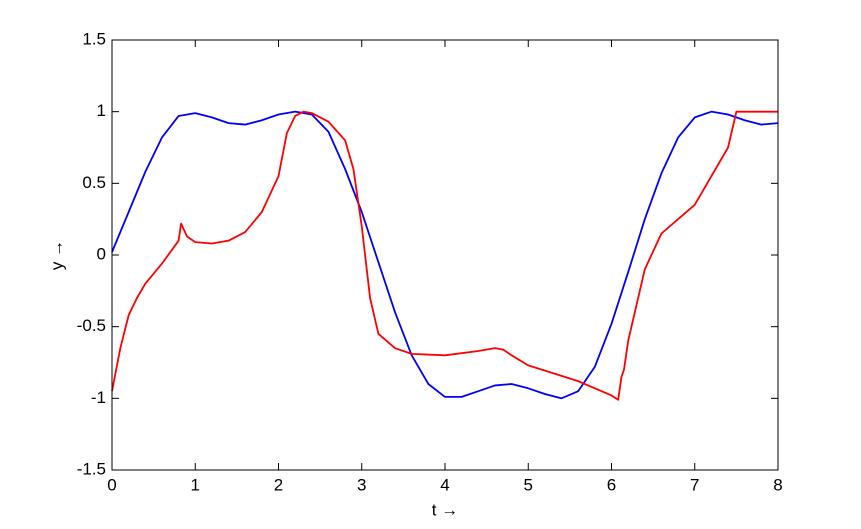  Describe the element at coordinates (94, 182) in the screenshot. I see `y-tick-label: 0.5` at that location.